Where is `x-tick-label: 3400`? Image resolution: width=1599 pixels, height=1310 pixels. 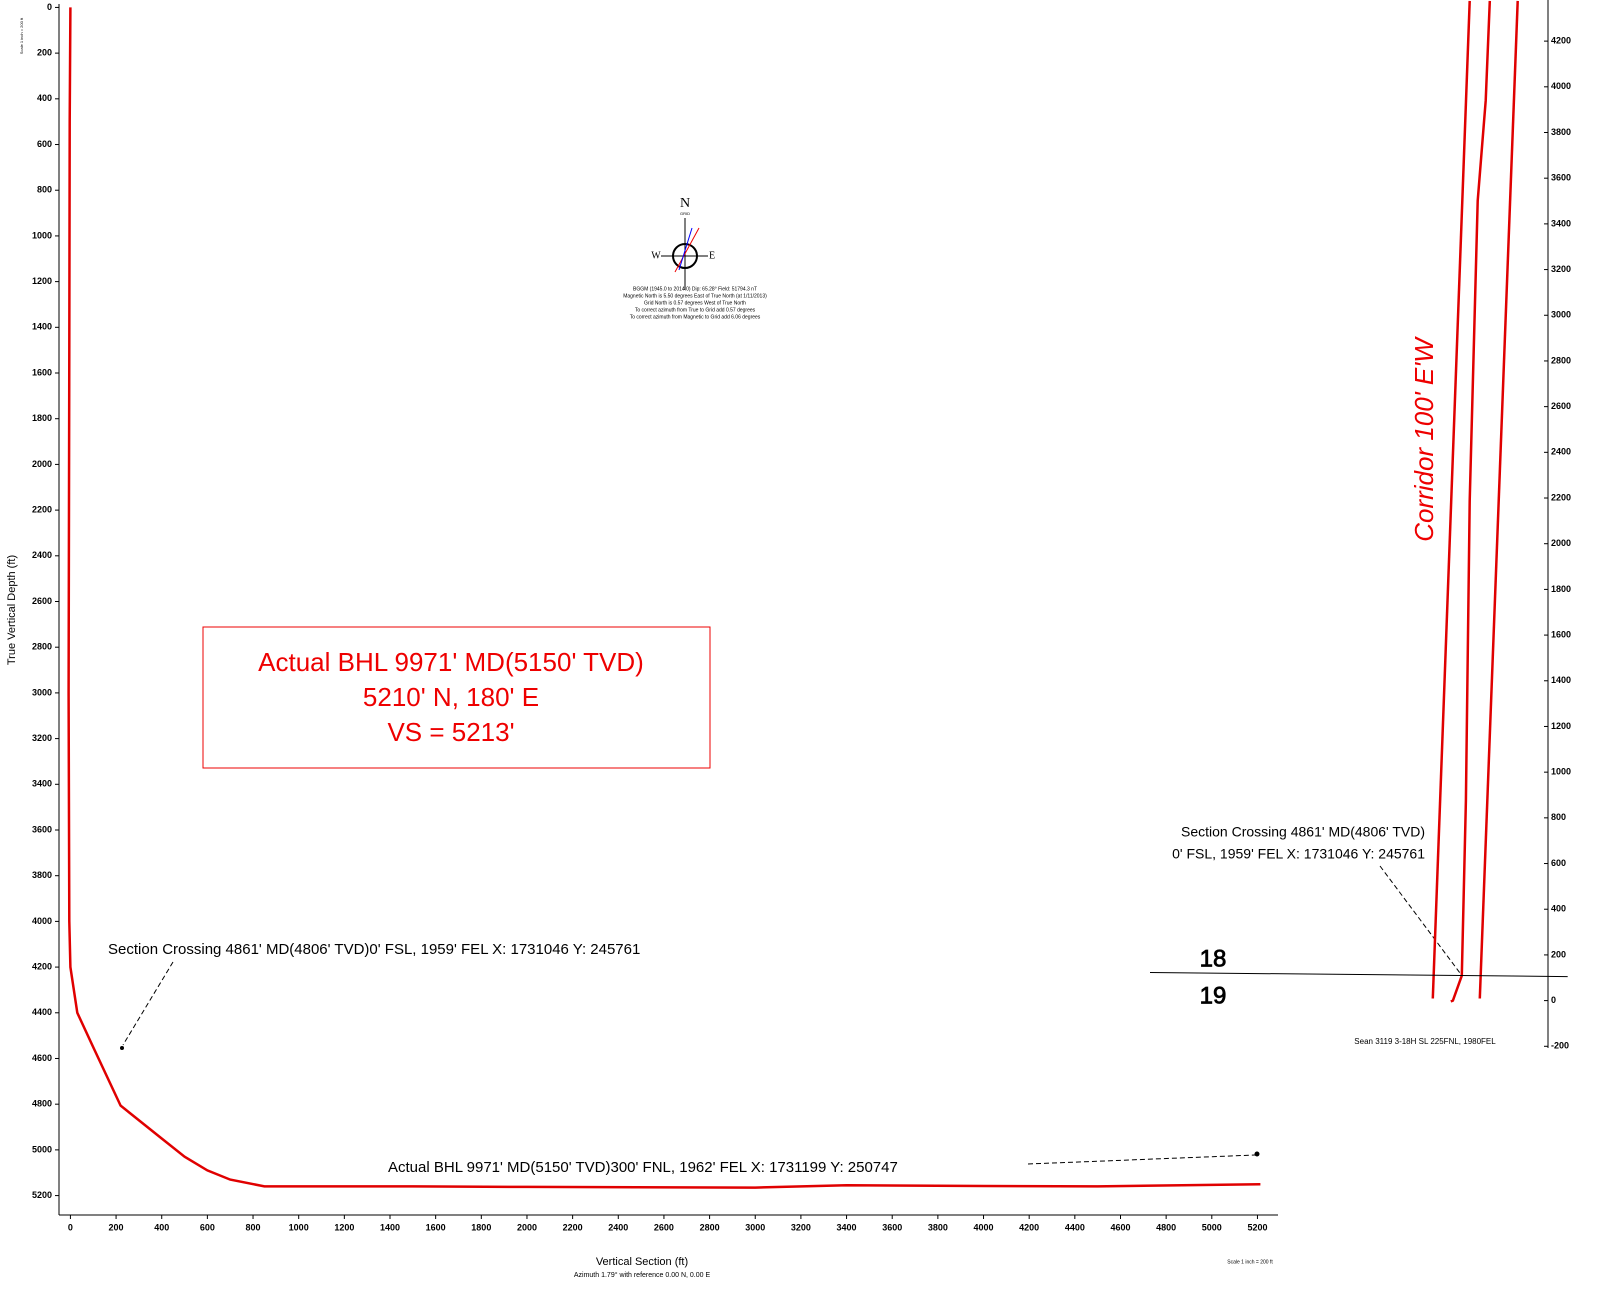
x-tick-label: 3400 is located at coordinates (847, 1227).